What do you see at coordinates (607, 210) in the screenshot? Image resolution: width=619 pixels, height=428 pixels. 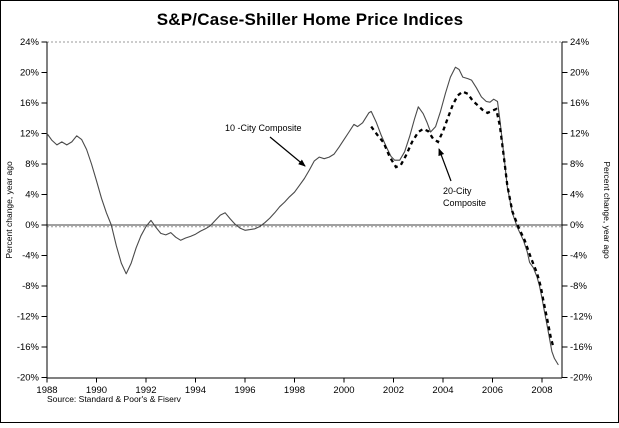 I see `y-axis-title-right: Percent change, year ago` at bounding box center [607, 210].